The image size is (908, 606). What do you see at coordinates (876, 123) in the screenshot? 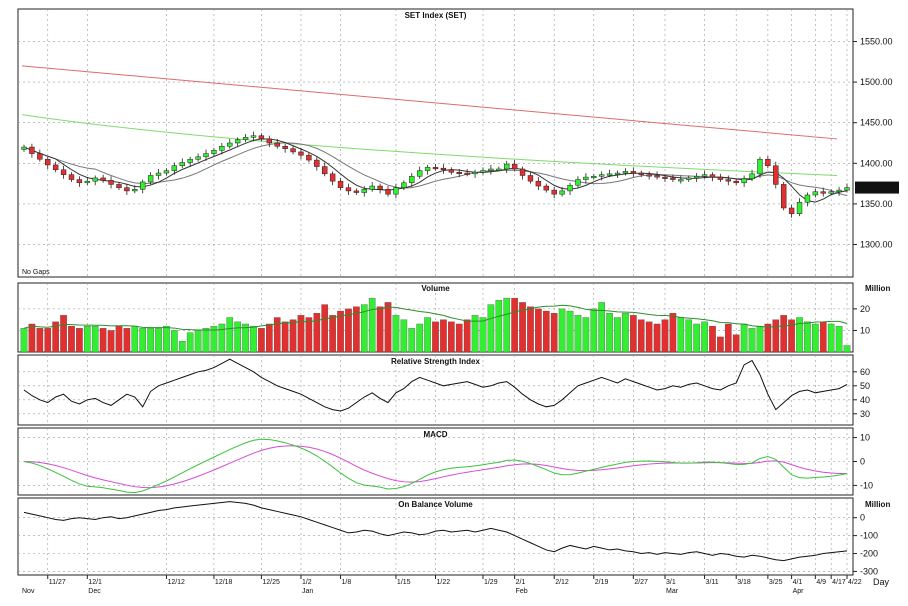
I see `y-tick-label: 1450.00` at bounding box center [876, 123].